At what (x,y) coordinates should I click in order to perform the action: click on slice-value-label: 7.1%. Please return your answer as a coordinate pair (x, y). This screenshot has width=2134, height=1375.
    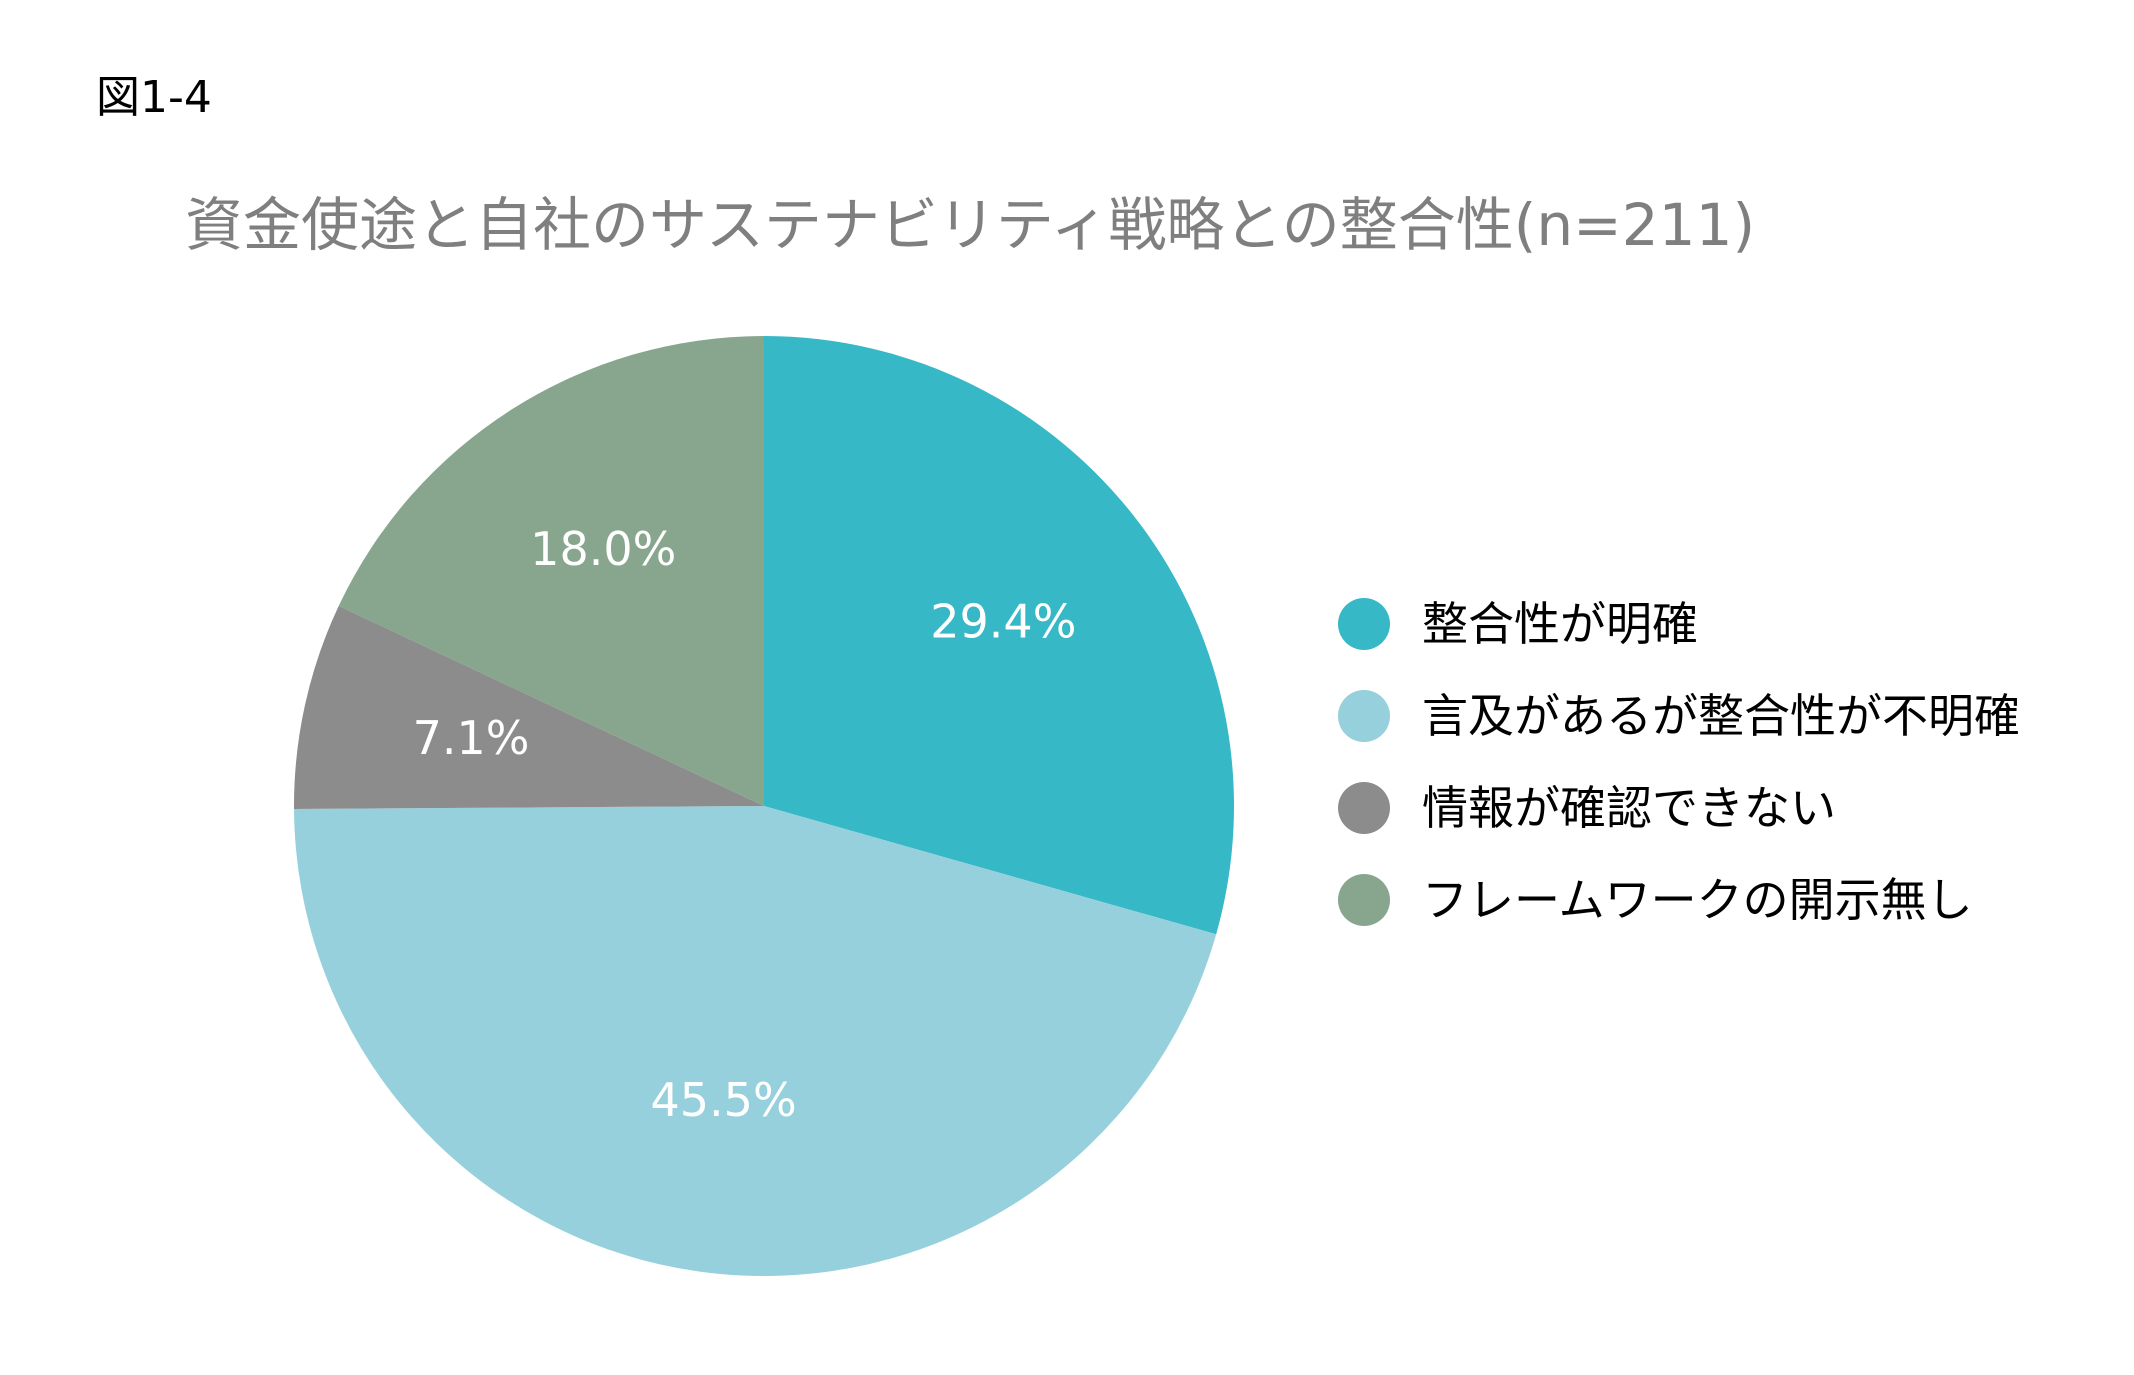
    Looking at the image, I should click on (471, 738).